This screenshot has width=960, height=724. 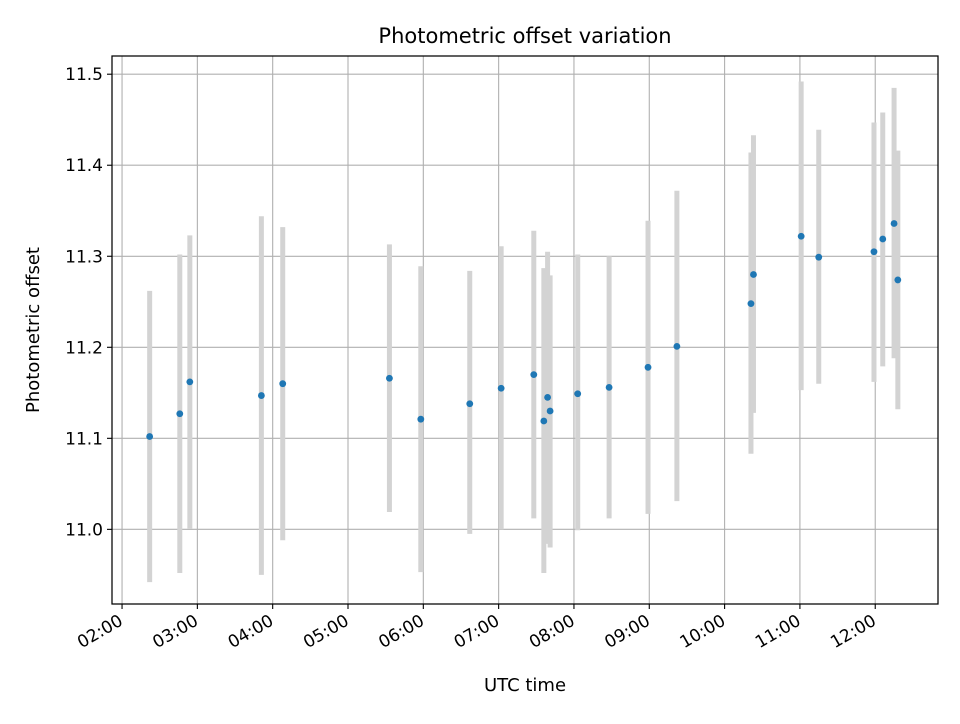 What do you see at coordinates (853, 632) in the screenshot?
I see `x-tick-label: 12:00` at bounding box center [853, 632].